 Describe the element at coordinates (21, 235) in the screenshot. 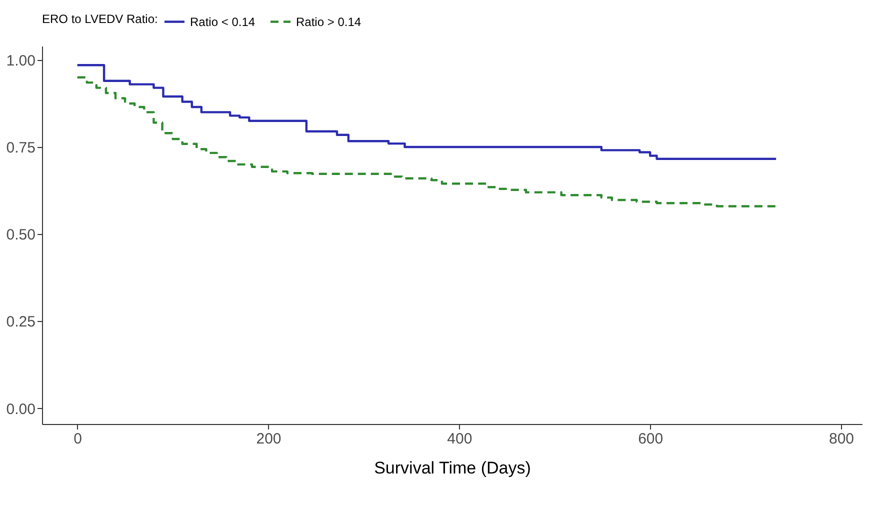

I see `y-tick-label: 0.50` at that location.